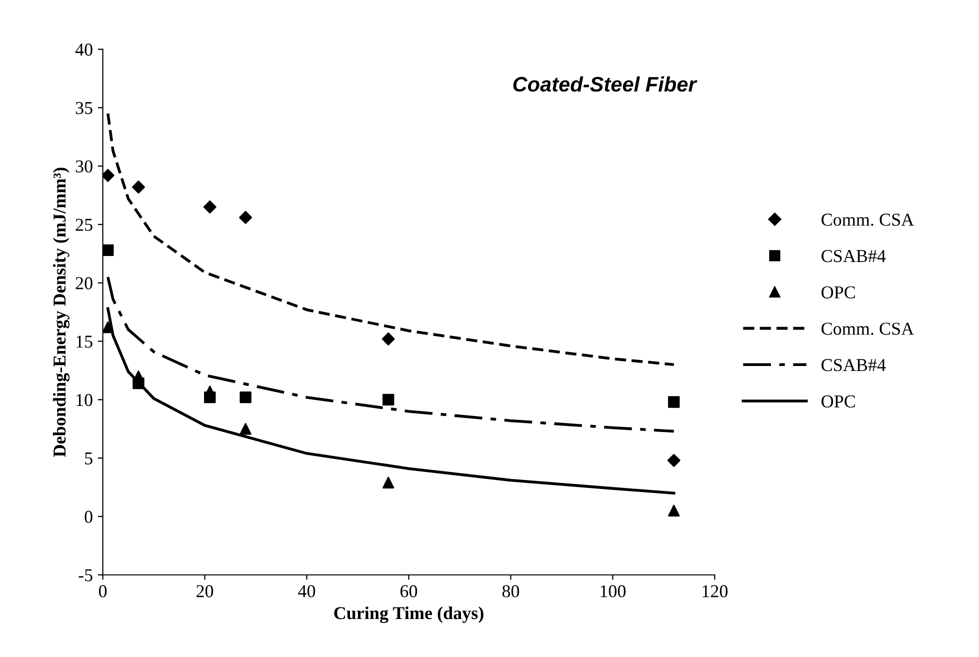 This screenshot has height=657, width=979. Describe the element at coordinates (61, 312) in the screenshot. I see `y-axis-title: Debonding-Energy Density (mJ/mm³)` at that location.